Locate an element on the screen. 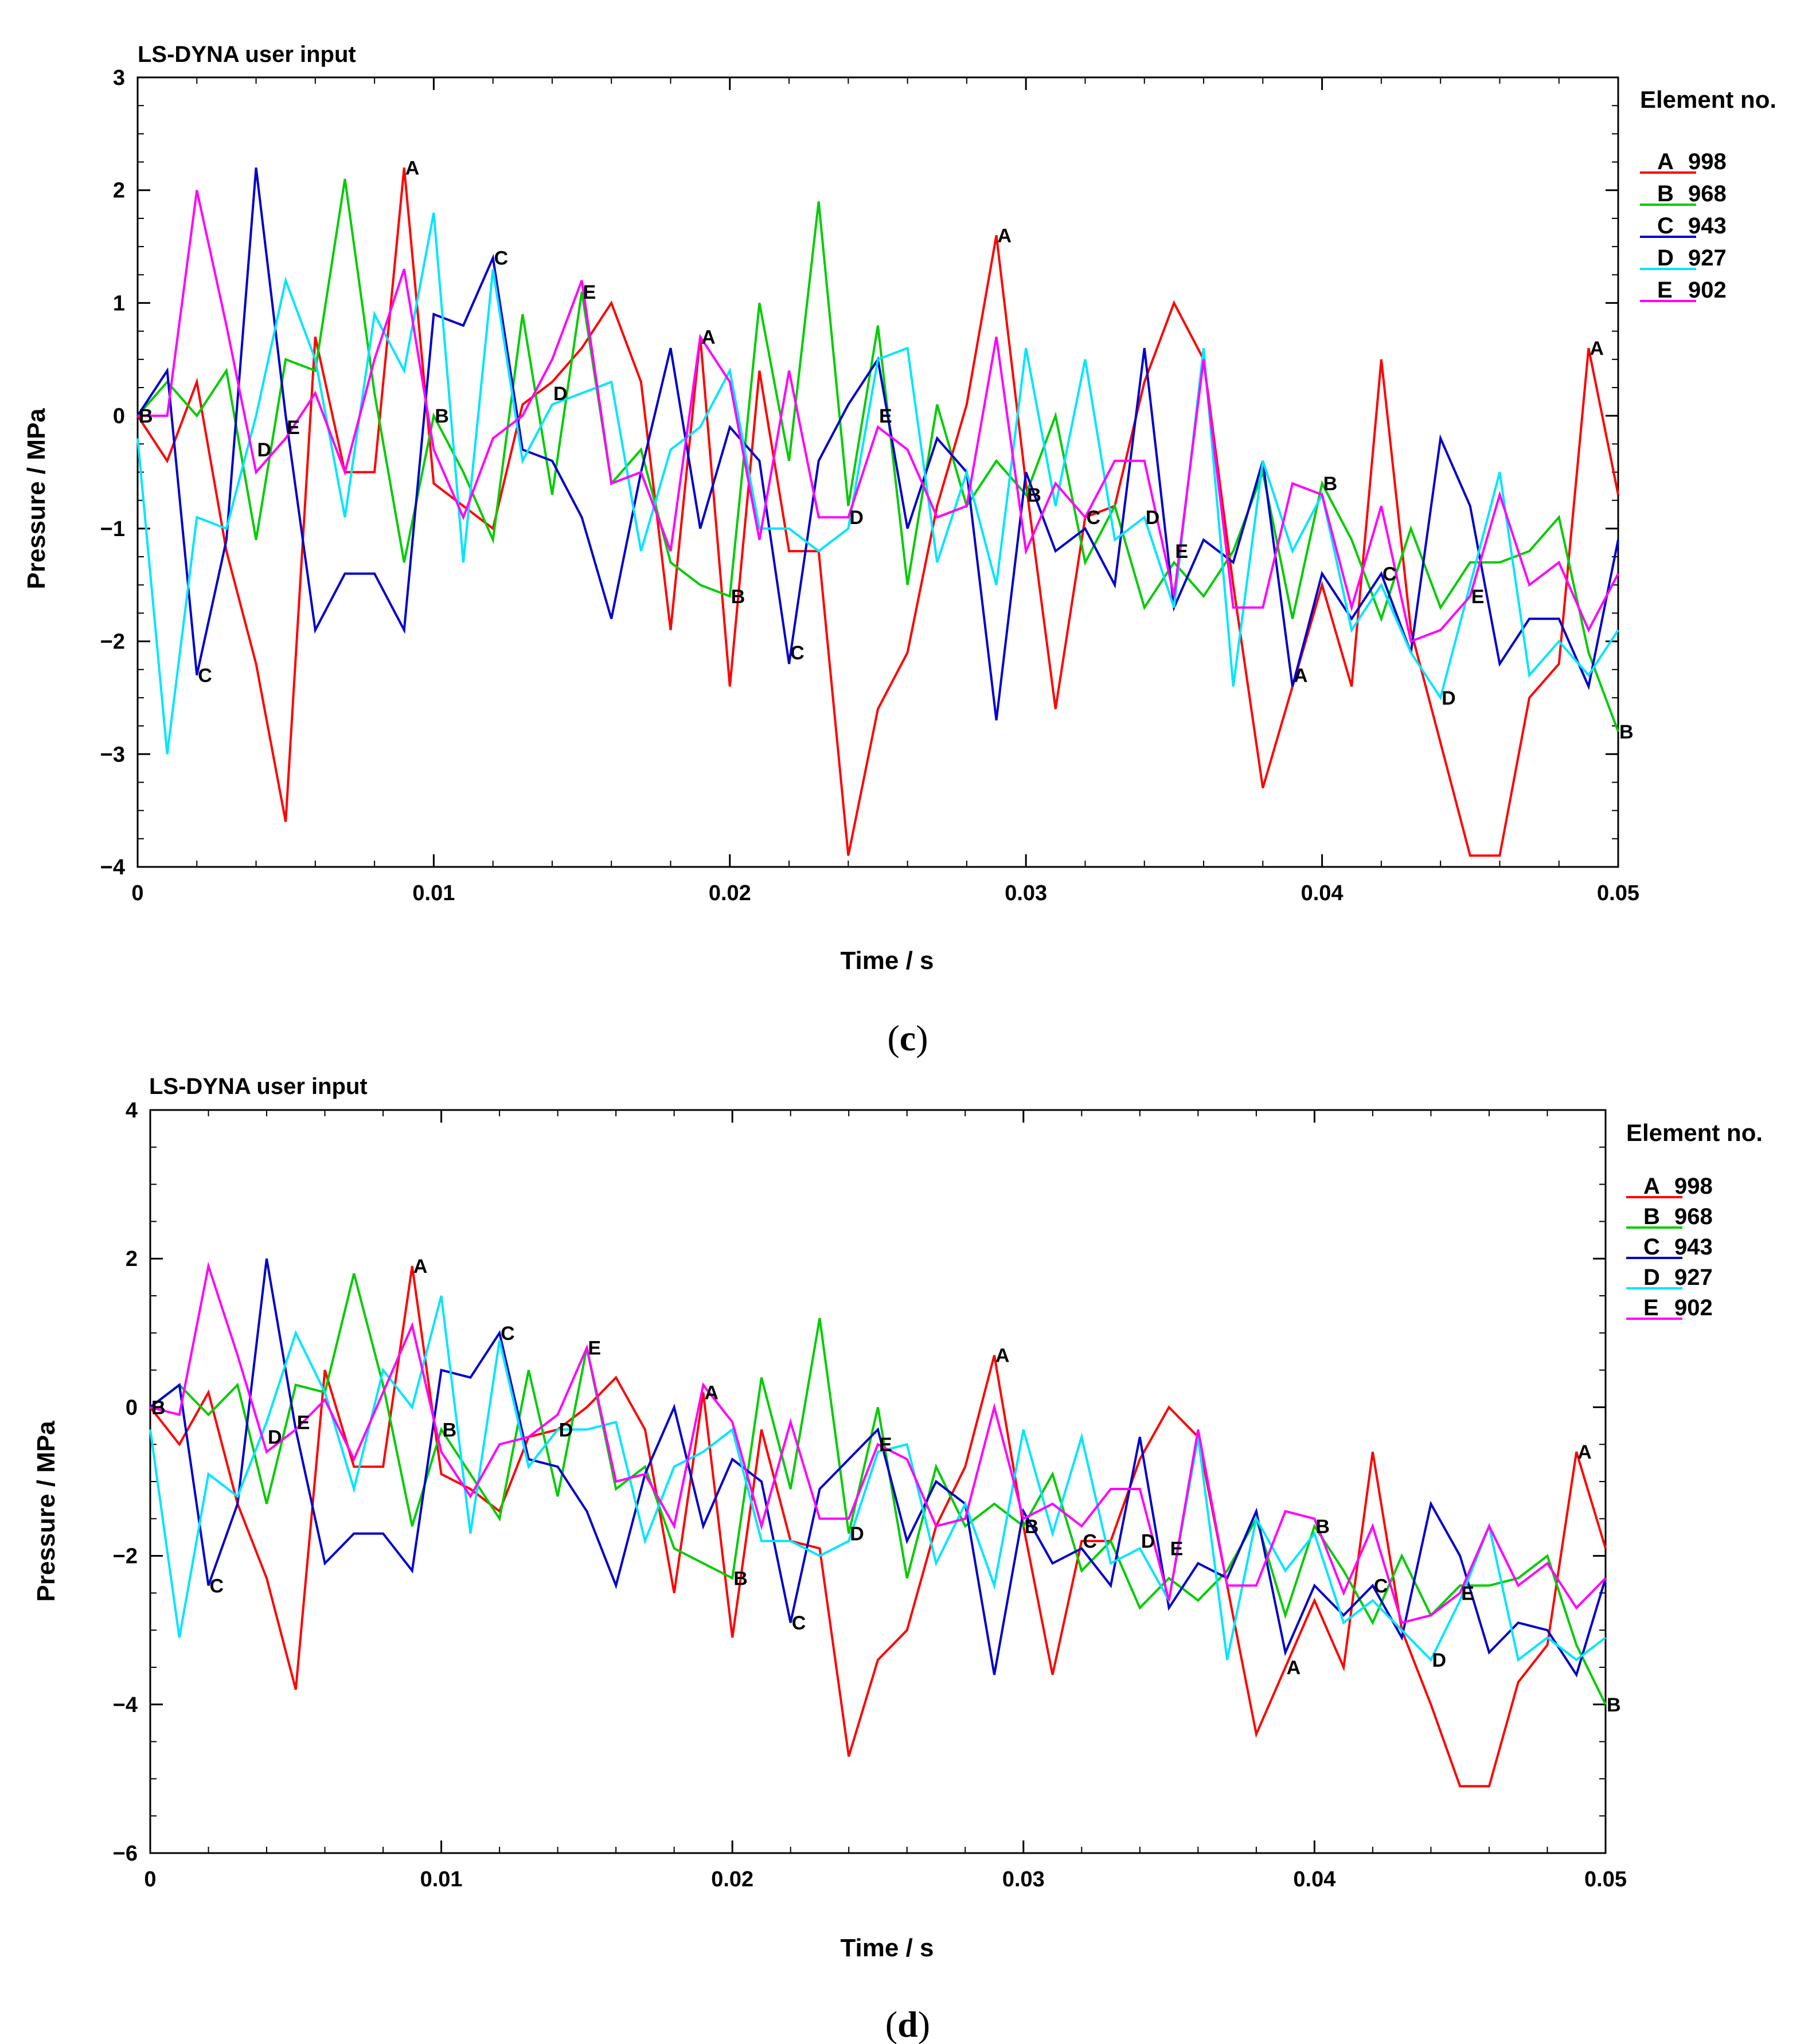 This screenshot has width=1816, height=2044. y-tick-label: −1 is located at coordinates (112, 529).